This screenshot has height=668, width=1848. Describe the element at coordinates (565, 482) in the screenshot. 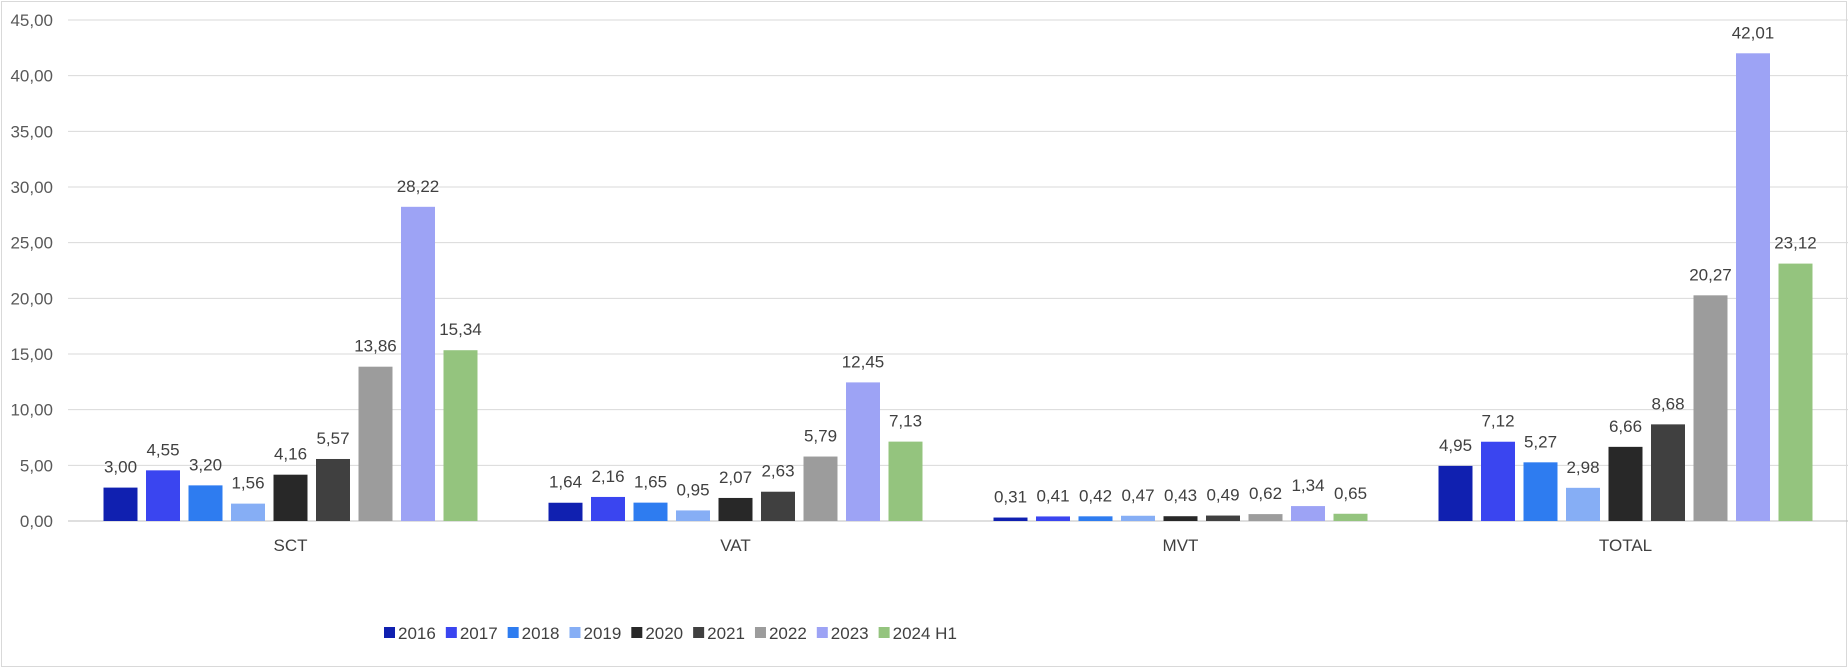

I see `data-label: 1,64` at that location.